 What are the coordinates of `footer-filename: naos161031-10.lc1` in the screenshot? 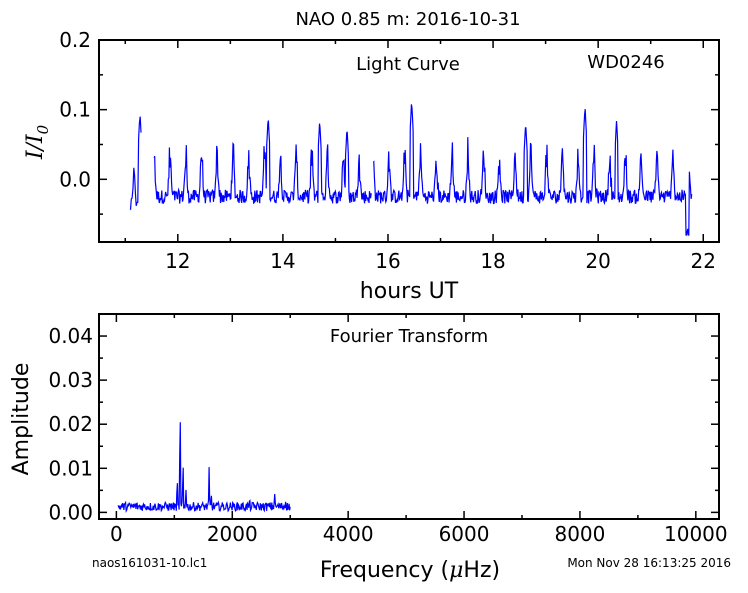 It's located at (149, 563).